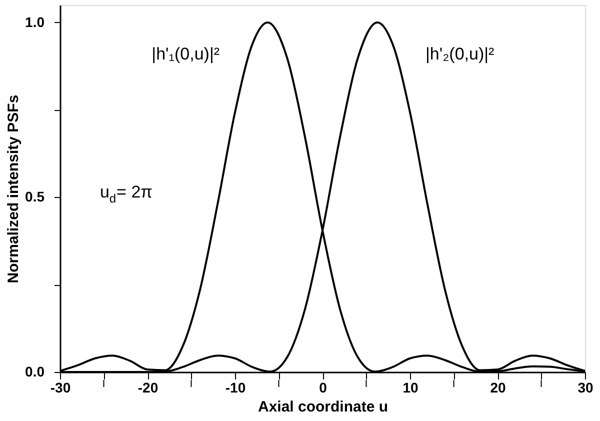 This screenshot has height=421, width=600. What do you see at coordinates (35, 372) in the screenshot?
I see `y-tick-label: 0.0` at bounding box center [35, 372].